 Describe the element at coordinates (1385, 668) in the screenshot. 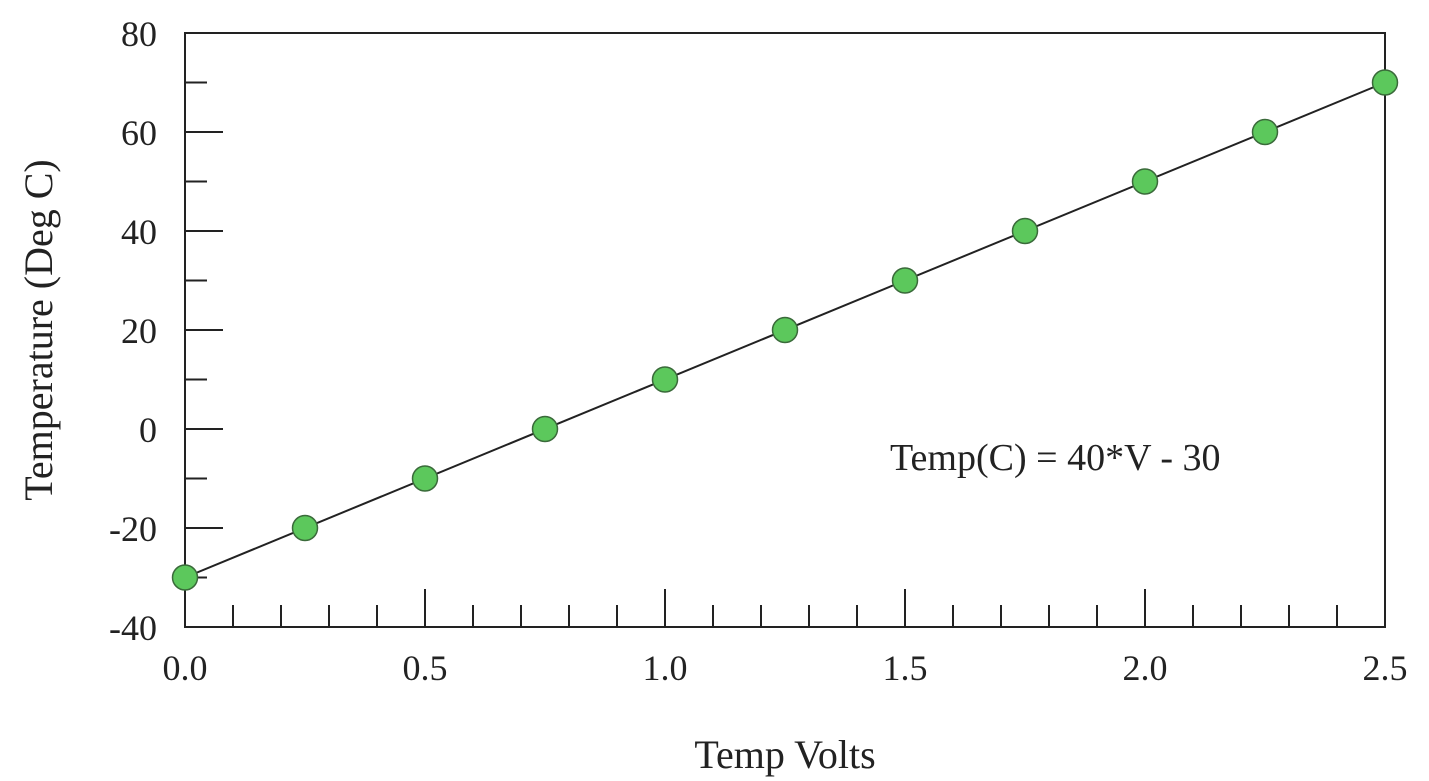

I see `x-tick-label: 2.5` at that location.